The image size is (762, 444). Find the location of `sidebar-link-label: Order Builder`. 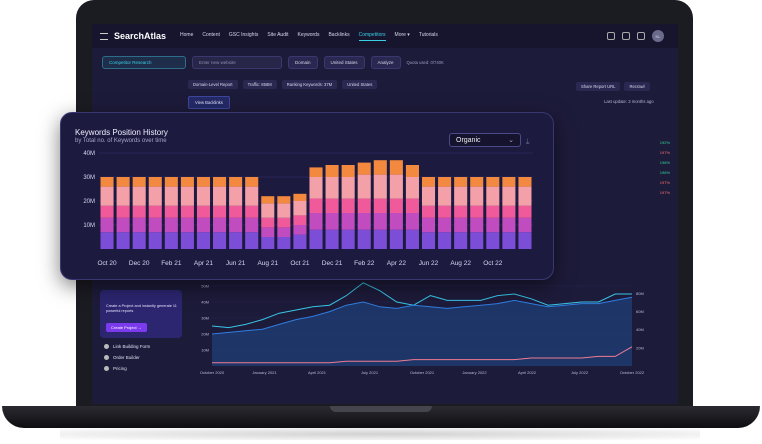

sidebar-link-label: Order Builder is located at coordinates (126, 357).